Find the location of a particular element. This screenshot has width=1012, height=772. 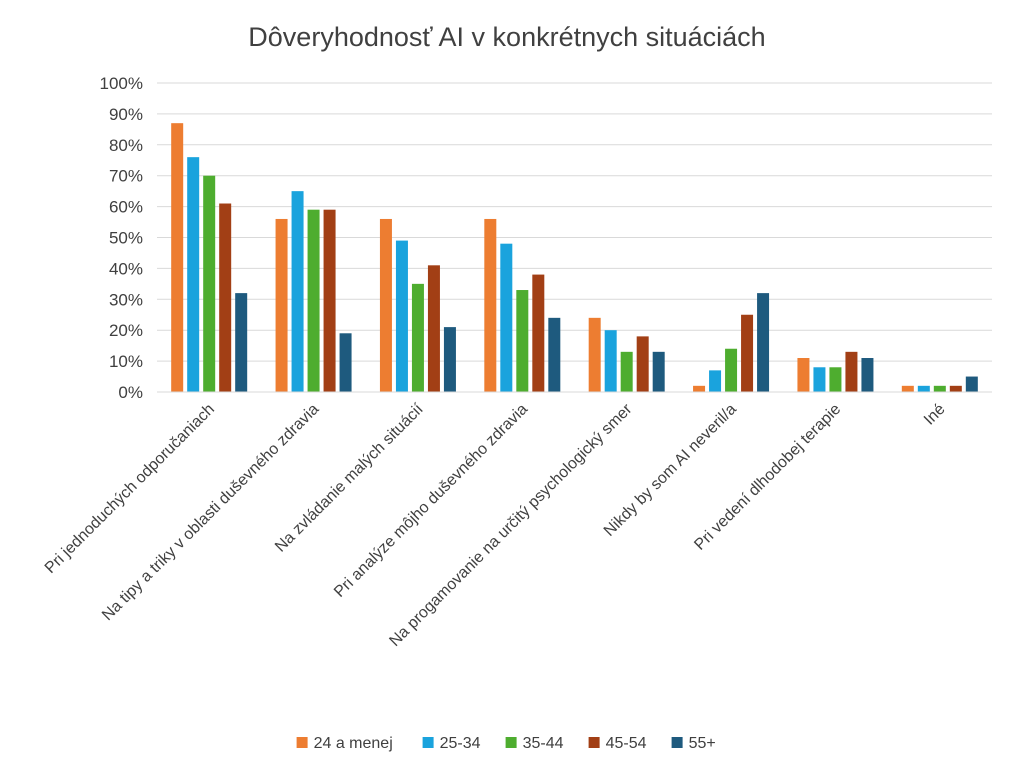

y-tick-label: 60% is located at coordinates (126, 207).